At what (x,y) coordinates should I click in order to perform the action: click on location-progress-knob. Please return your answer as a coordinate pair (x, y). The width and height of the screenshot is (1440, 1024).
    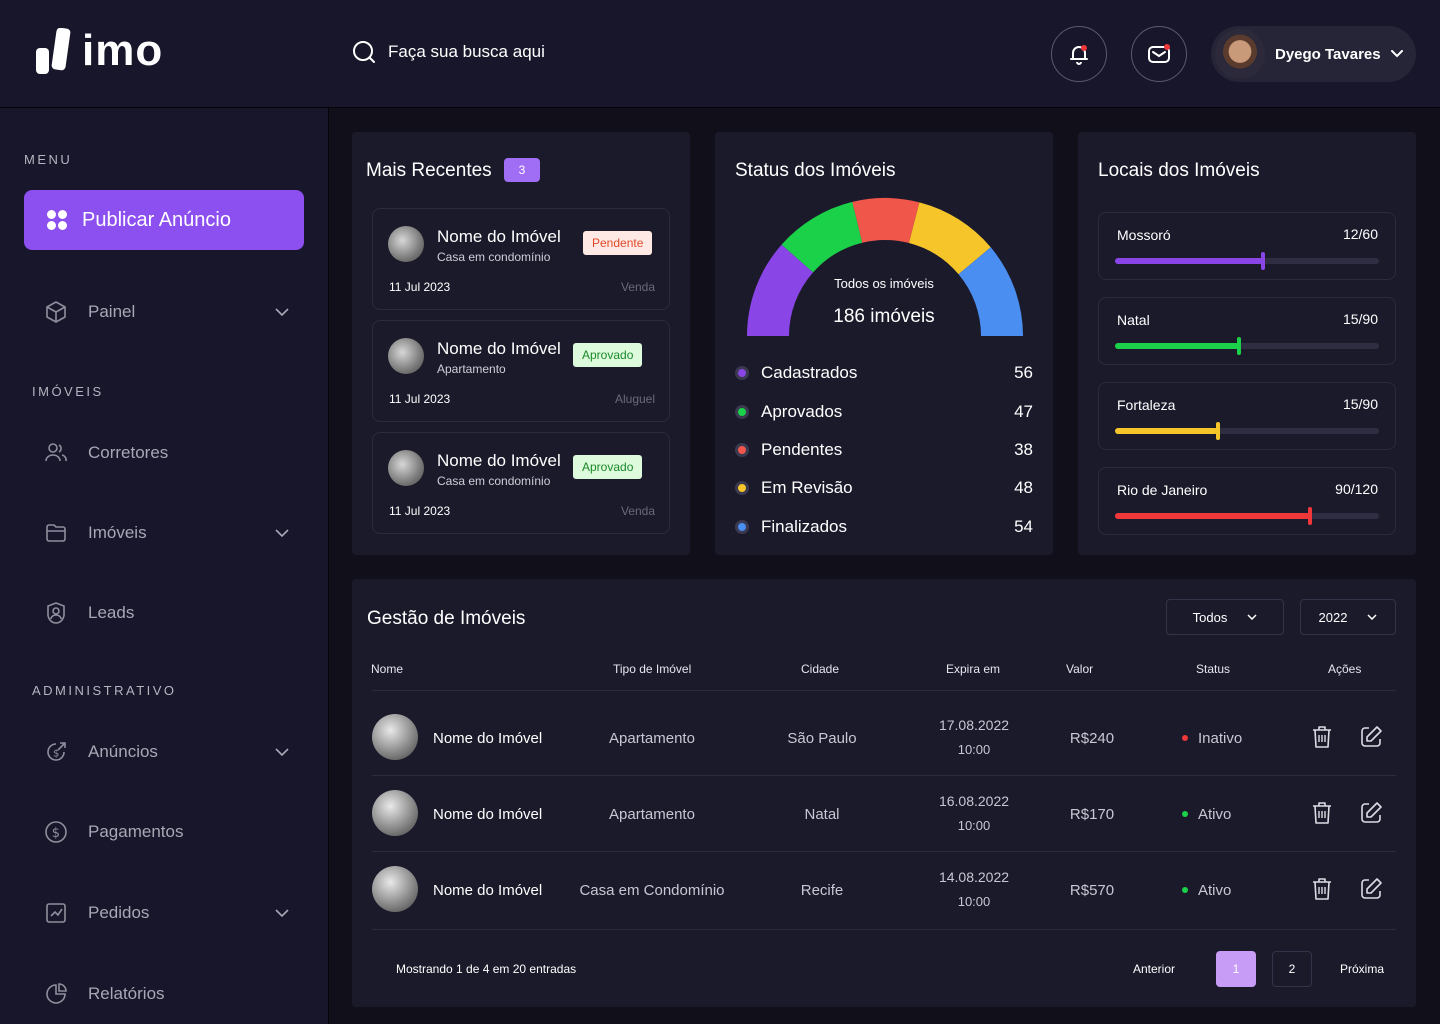
    Looking at the image, I should click on (1262, 261).